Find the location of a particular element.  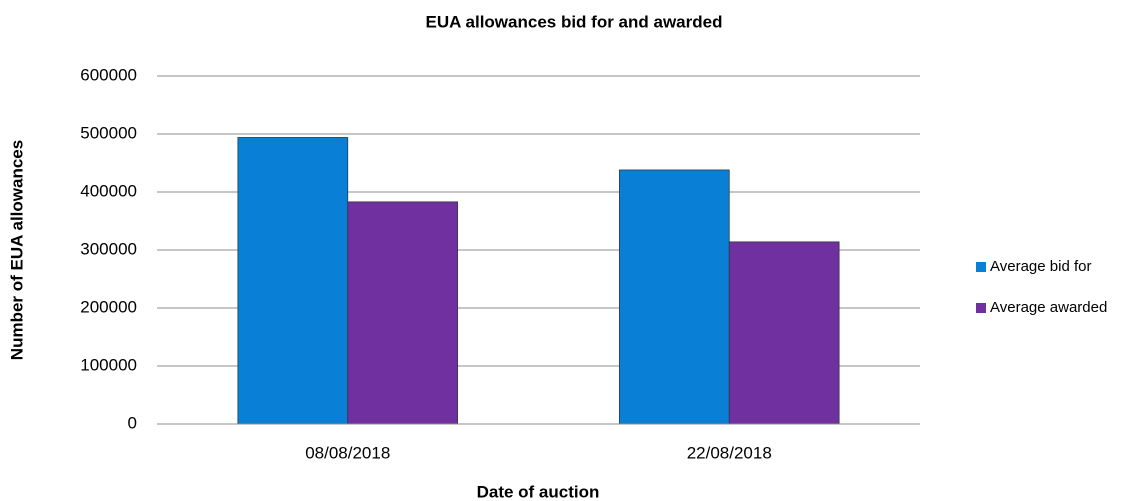

y-tick-label: 0 is located at coordinates (132, 422).